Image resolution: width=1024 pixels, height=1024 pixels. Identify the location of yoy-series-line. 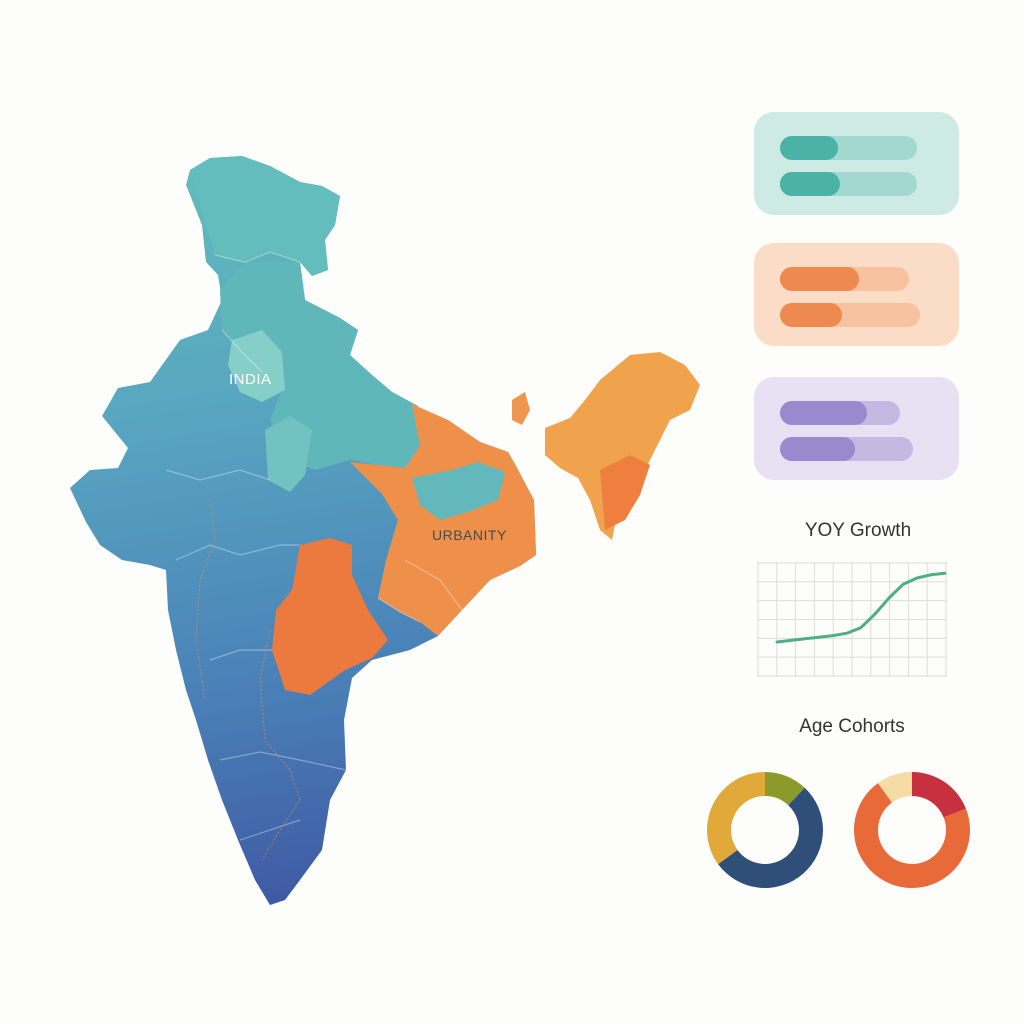
(861, 607).